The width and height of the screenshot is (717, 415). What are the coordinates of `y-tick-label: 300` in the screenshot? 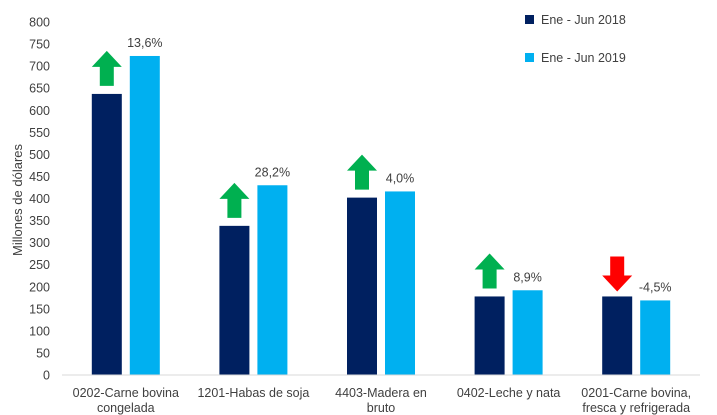 It's located at (39, 243).